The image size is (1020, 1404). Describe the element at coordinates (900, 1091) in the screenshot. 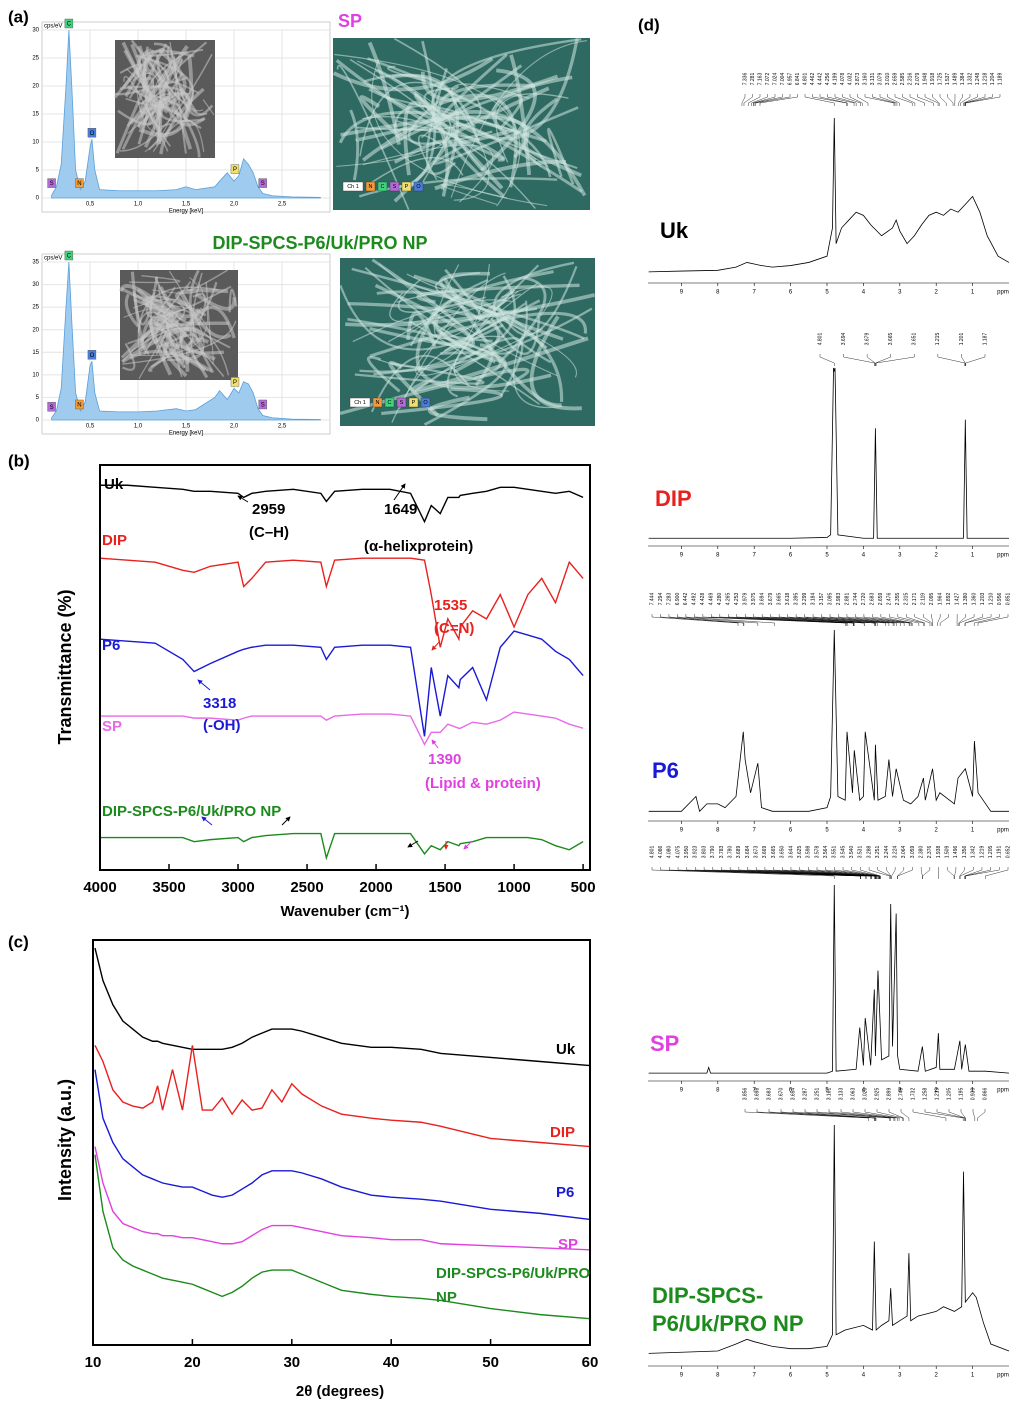

I see `x-tick-label: 3` at that location.